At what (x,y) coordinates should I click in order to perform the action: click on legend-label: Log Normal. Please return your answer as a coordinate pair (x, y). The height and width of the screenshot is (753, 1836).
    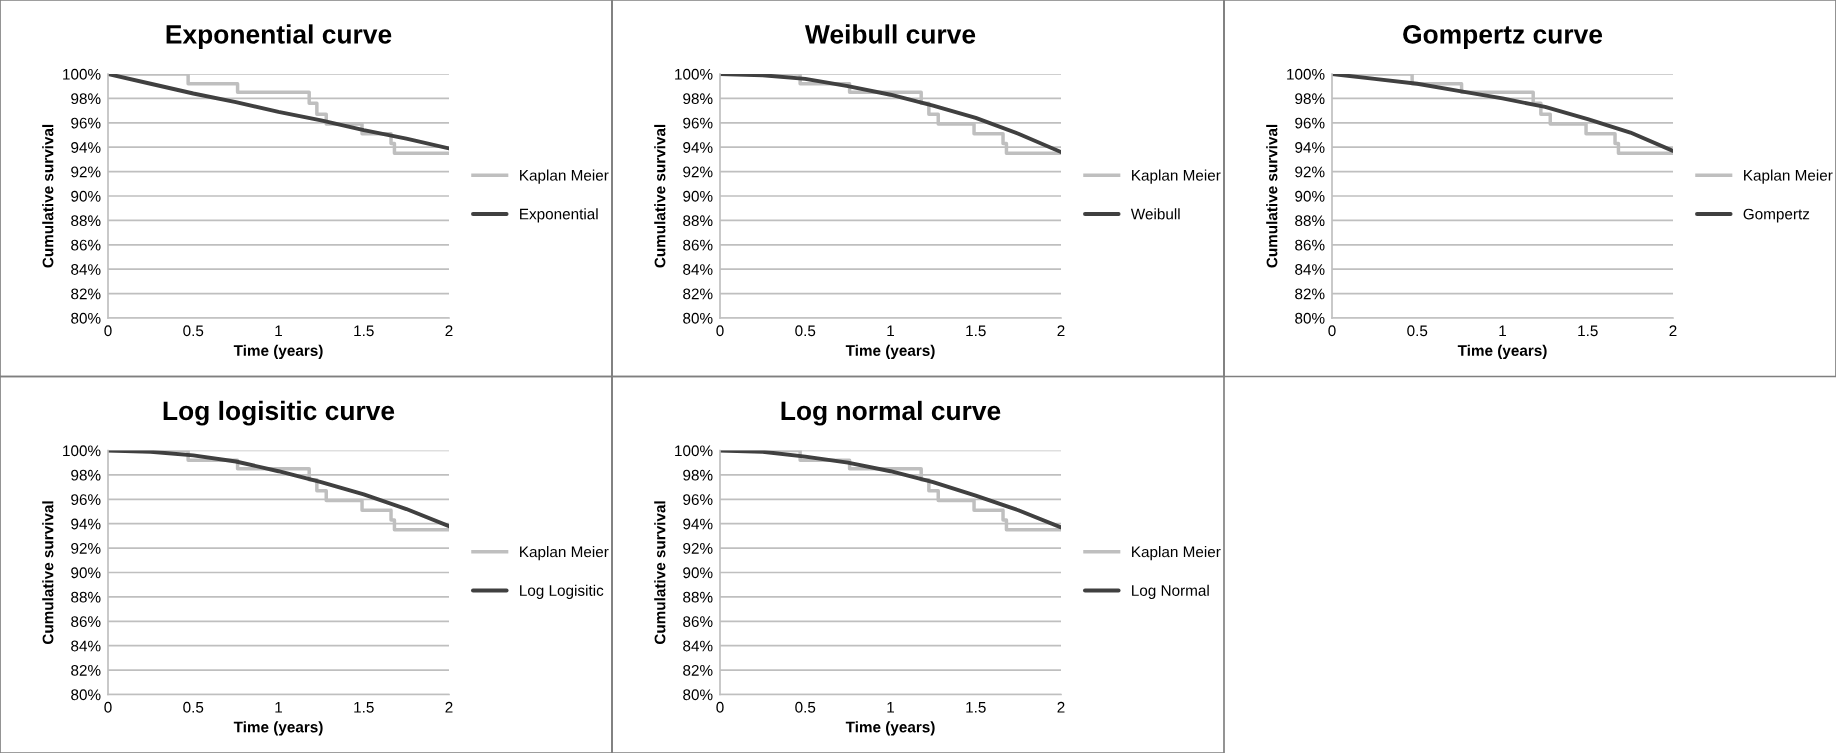
    Looking at the image, I should click on (1170, 591).